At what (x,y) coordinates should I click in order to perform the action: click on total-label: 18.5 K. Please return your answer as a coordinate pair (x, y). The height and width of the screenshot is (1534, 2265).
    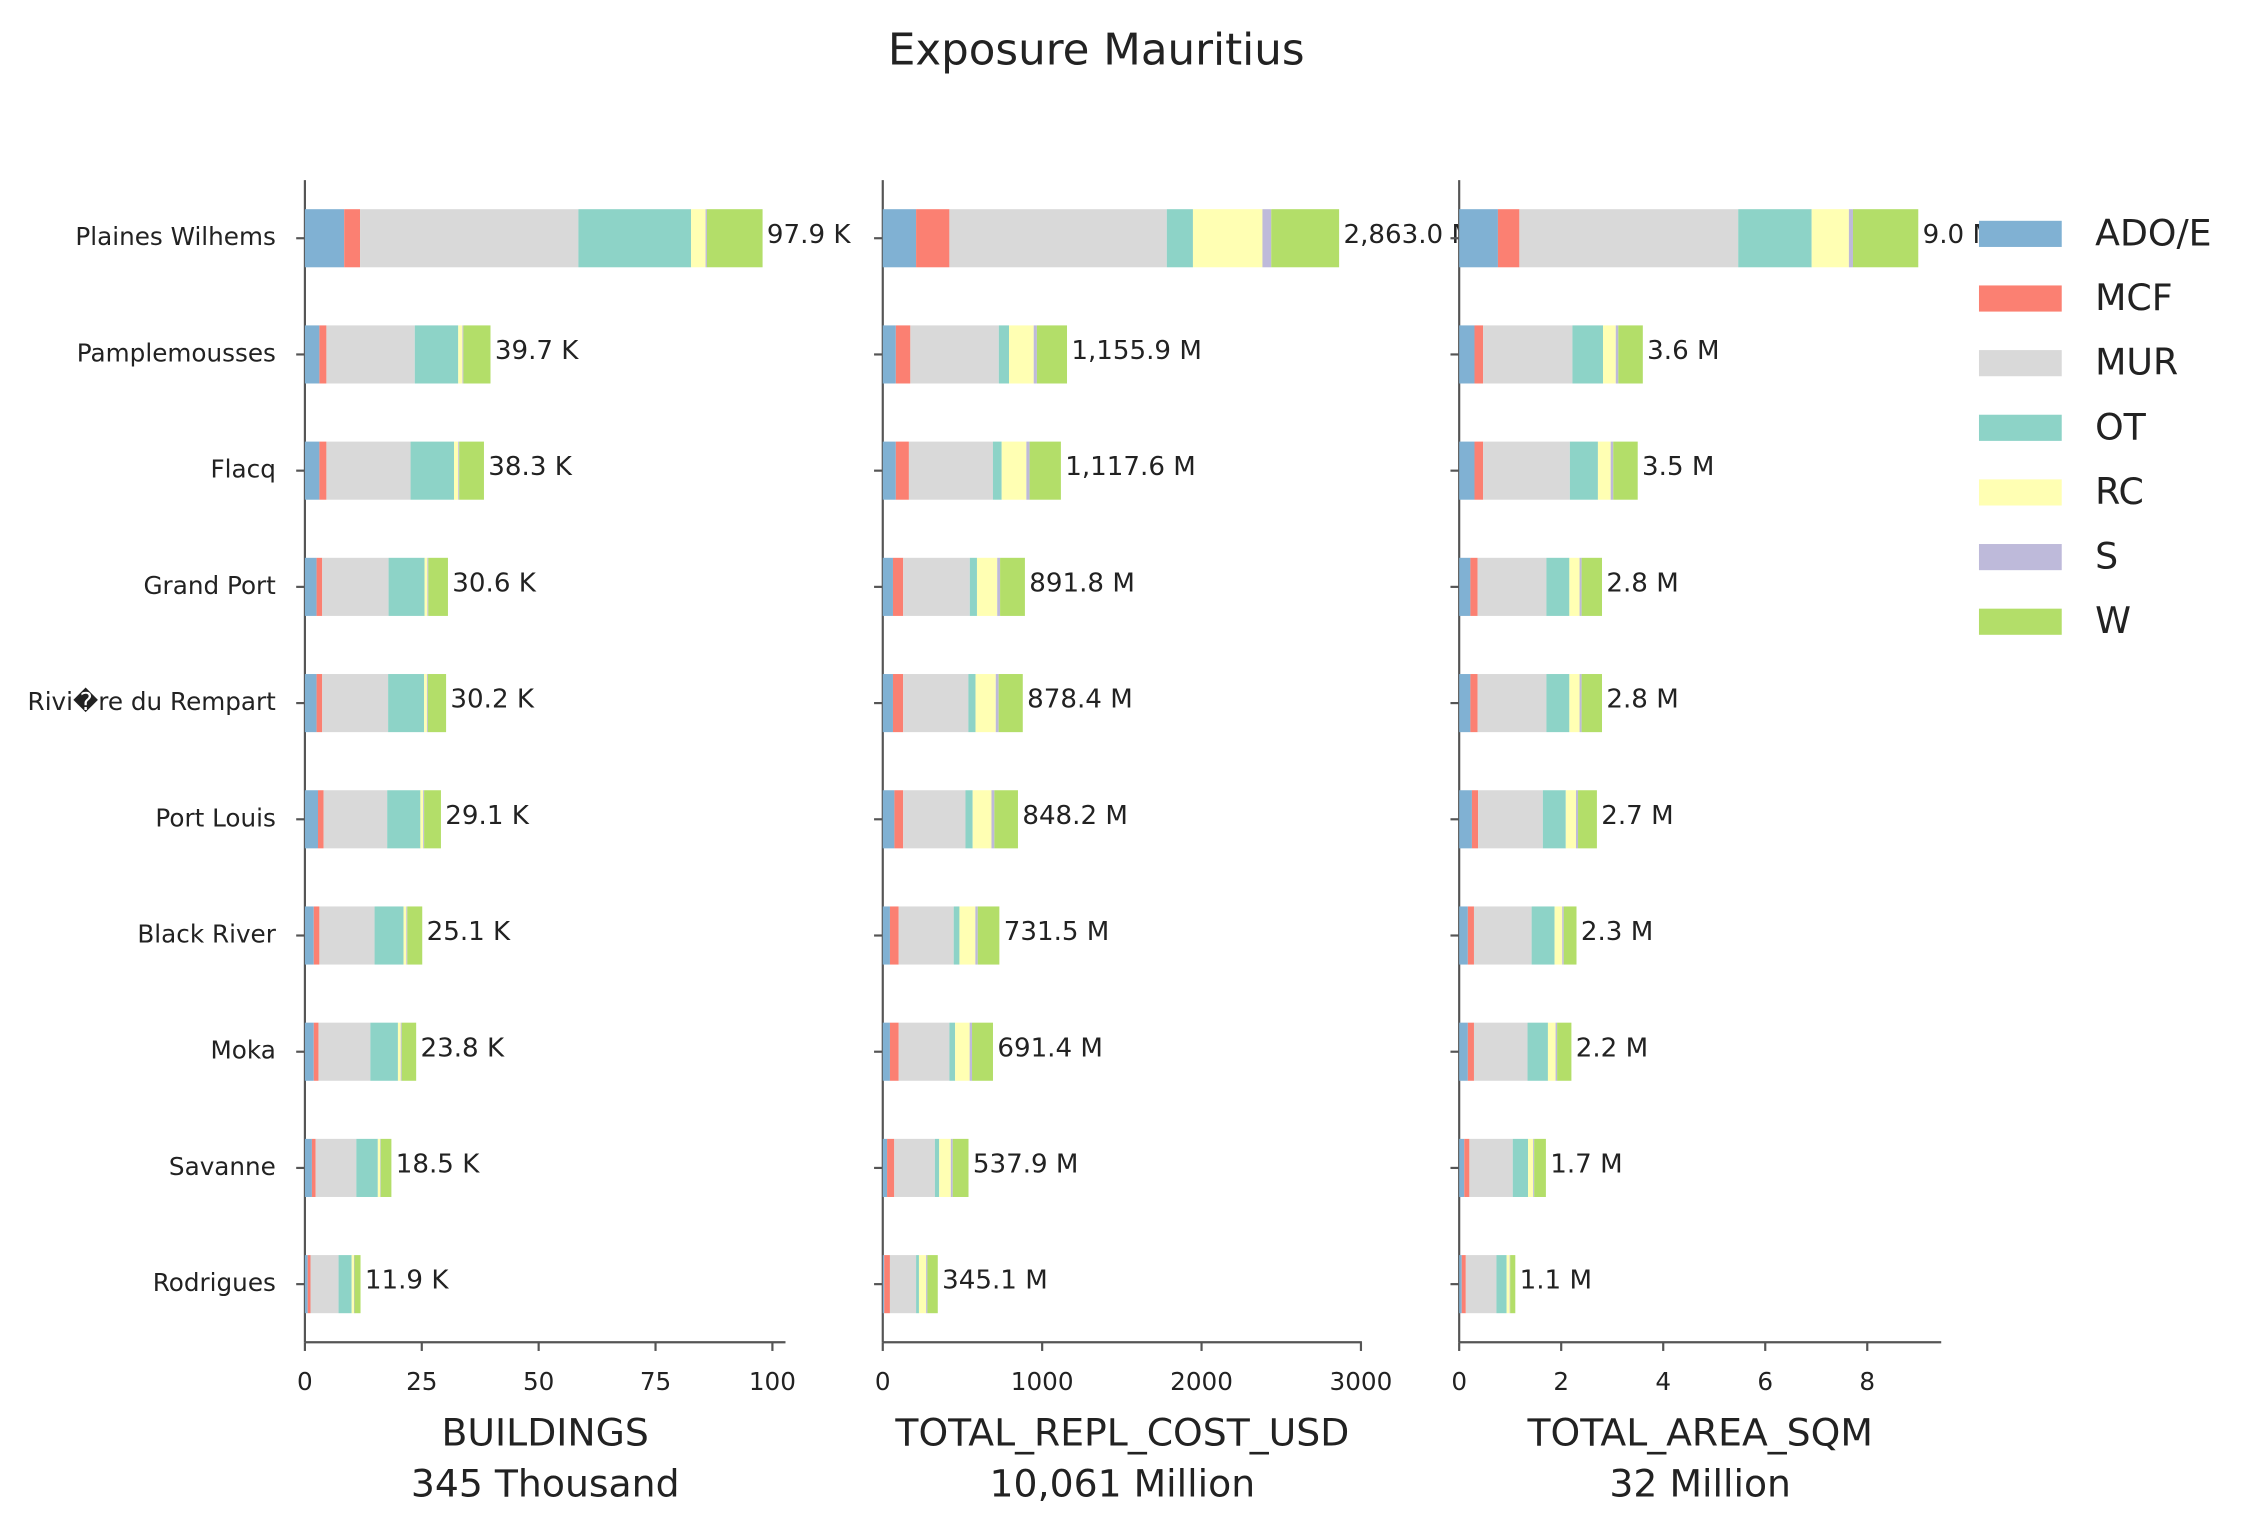
    Looking at the image, I should click on (438, 1165).